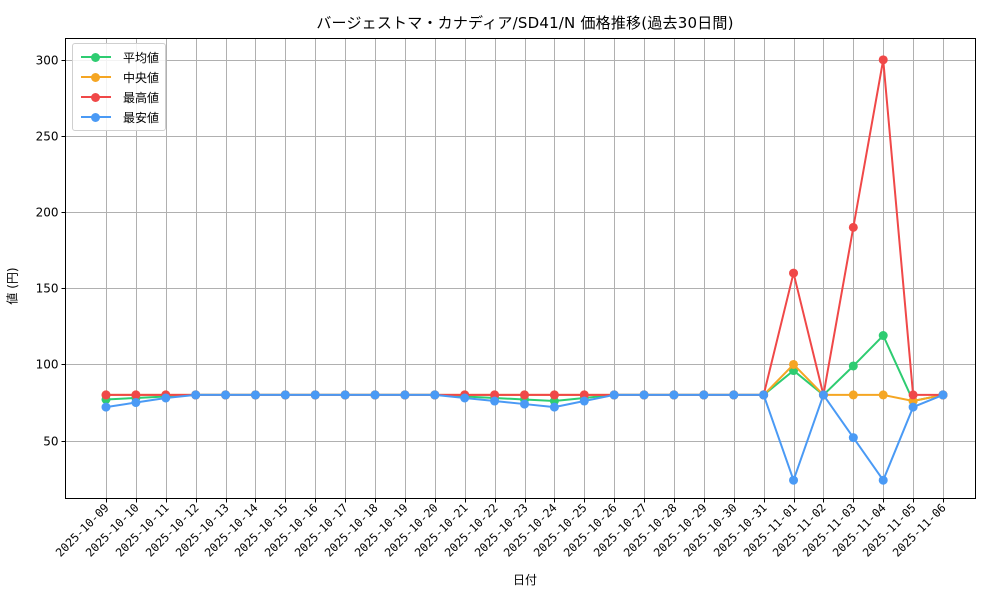 Image resolution: width=1000 pixels, height=600 pixels. I want to click on series-line, so click(524, 437).